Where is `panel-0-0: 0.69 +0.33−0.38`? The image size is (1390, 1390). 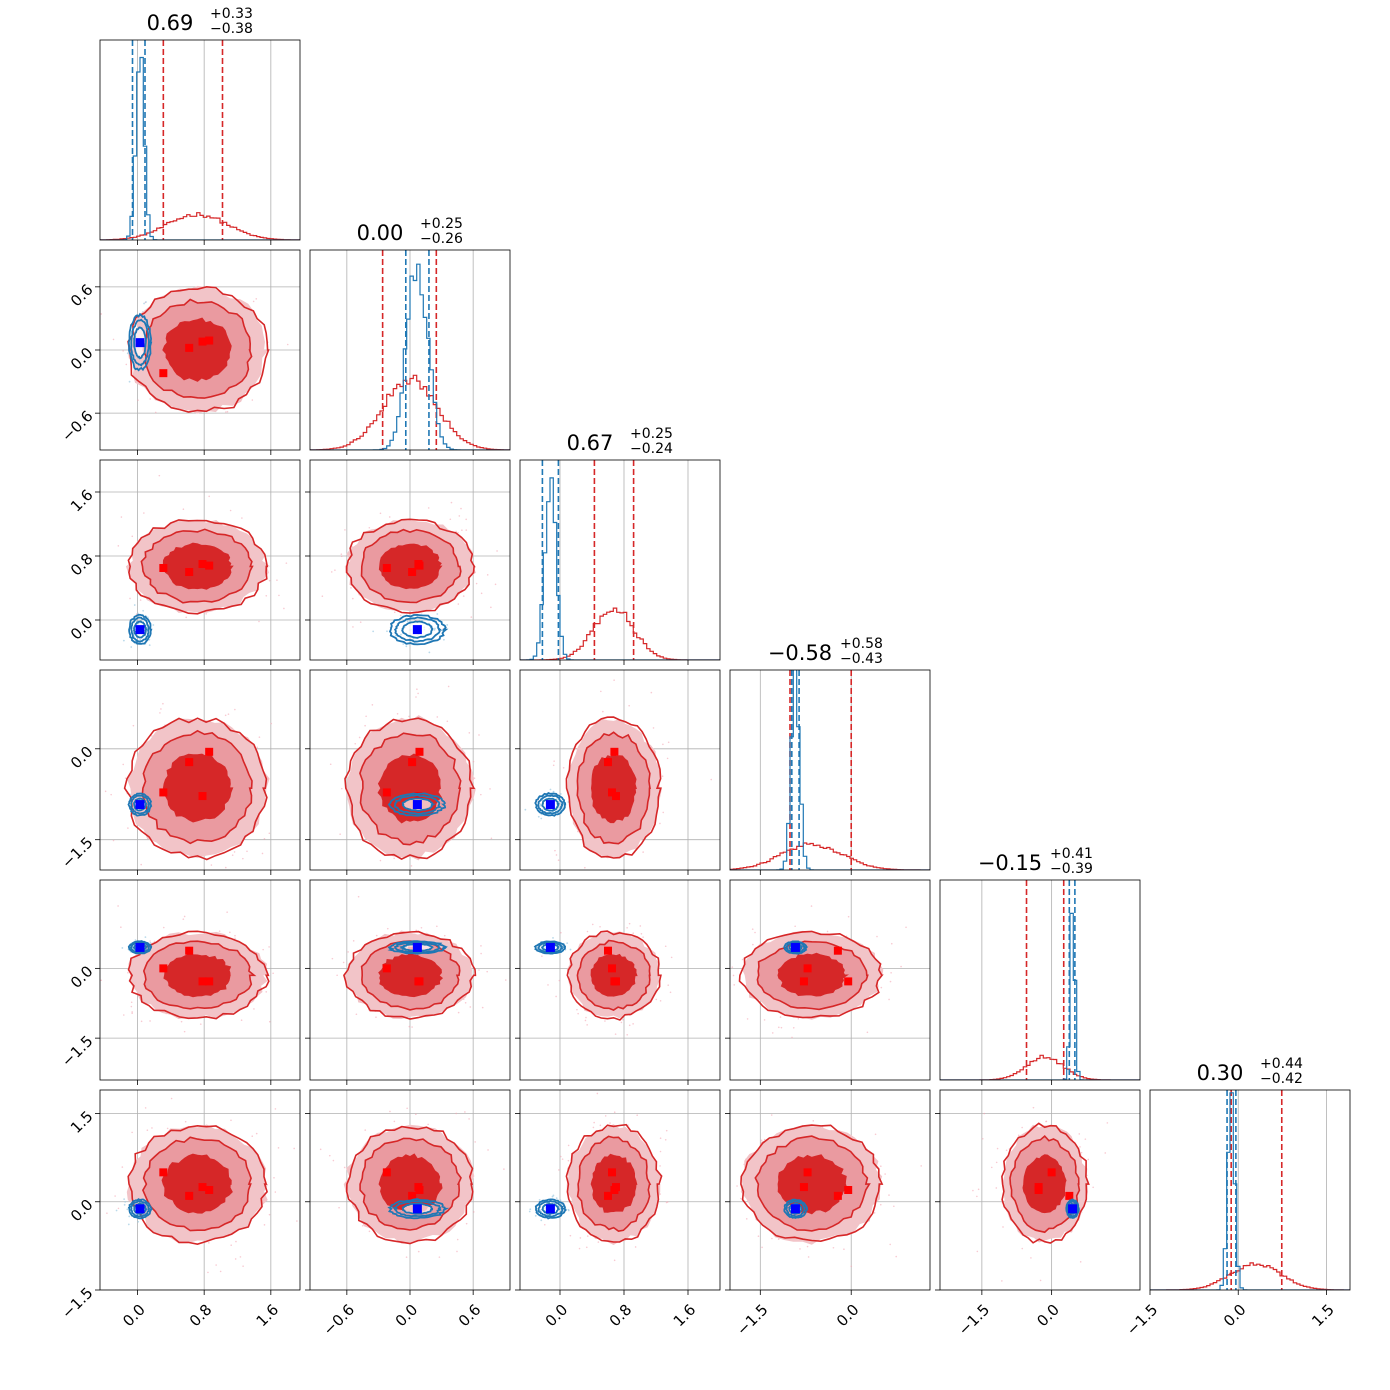
panel-0-0: 0.69 +0.33−0.38 is located at coordinates (200, 125).